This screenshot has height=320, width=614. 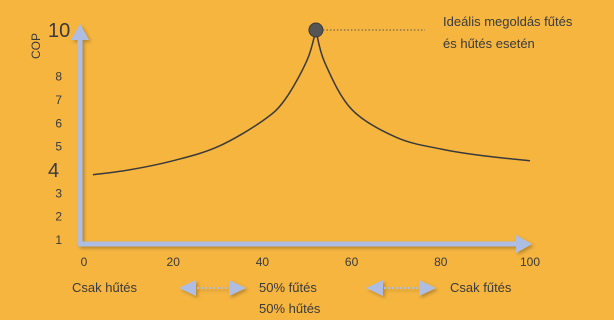 I want to click on y-axis-title: COP, so click(x=36, y=46).